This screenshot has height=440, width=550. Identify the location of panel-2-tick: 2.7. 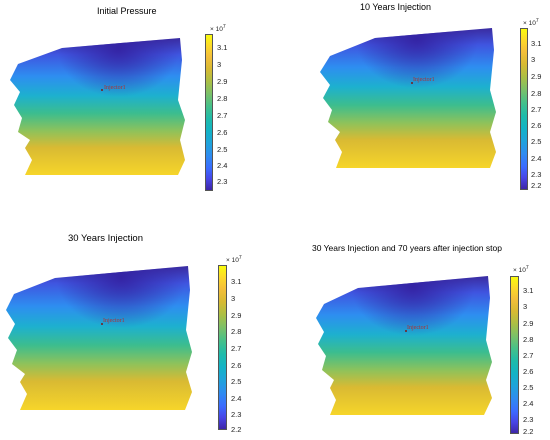
(536, 109).